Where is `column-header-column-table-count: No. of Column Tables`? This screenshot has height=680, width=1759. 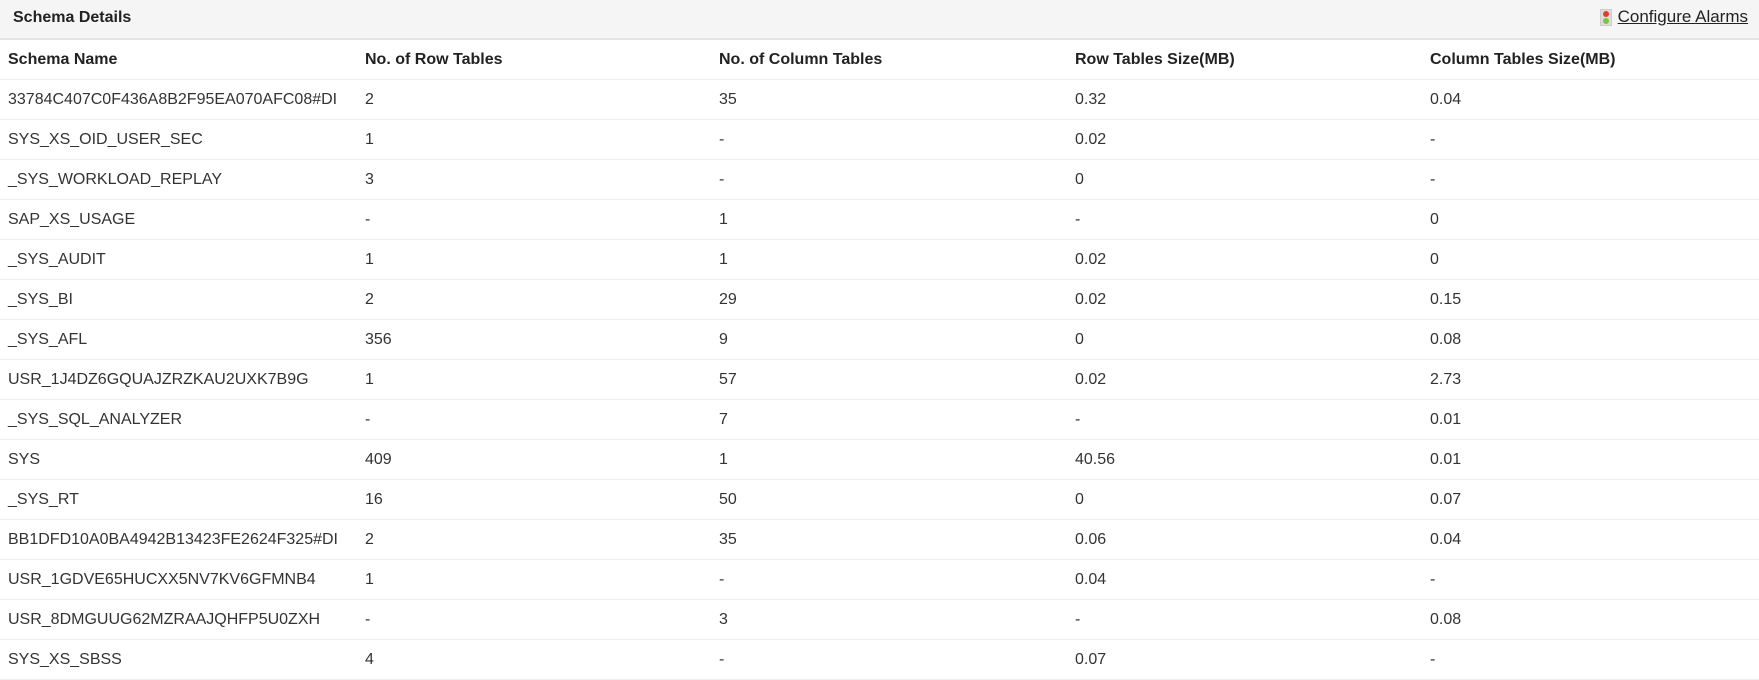
column-header-column-table-count: No. of Column Tables is located at coordinates (889, 60).